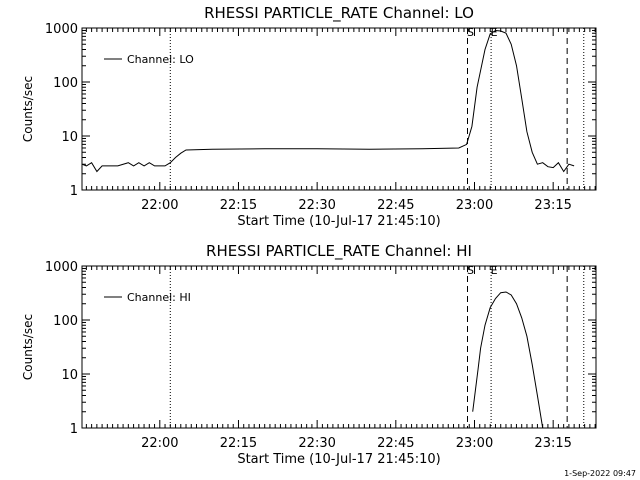 The image size is (640, 480). Describe the element at coordinates (160, 59) in the screenshot. I see `legend-entry: Channel: LO` at that location.